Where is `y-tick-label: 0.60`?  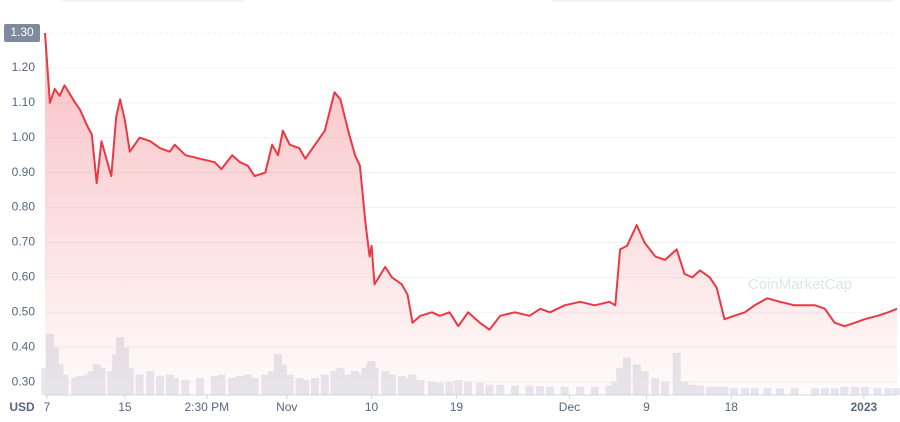 y-tick-label: 0.60 is located at coordinates (24, 277).